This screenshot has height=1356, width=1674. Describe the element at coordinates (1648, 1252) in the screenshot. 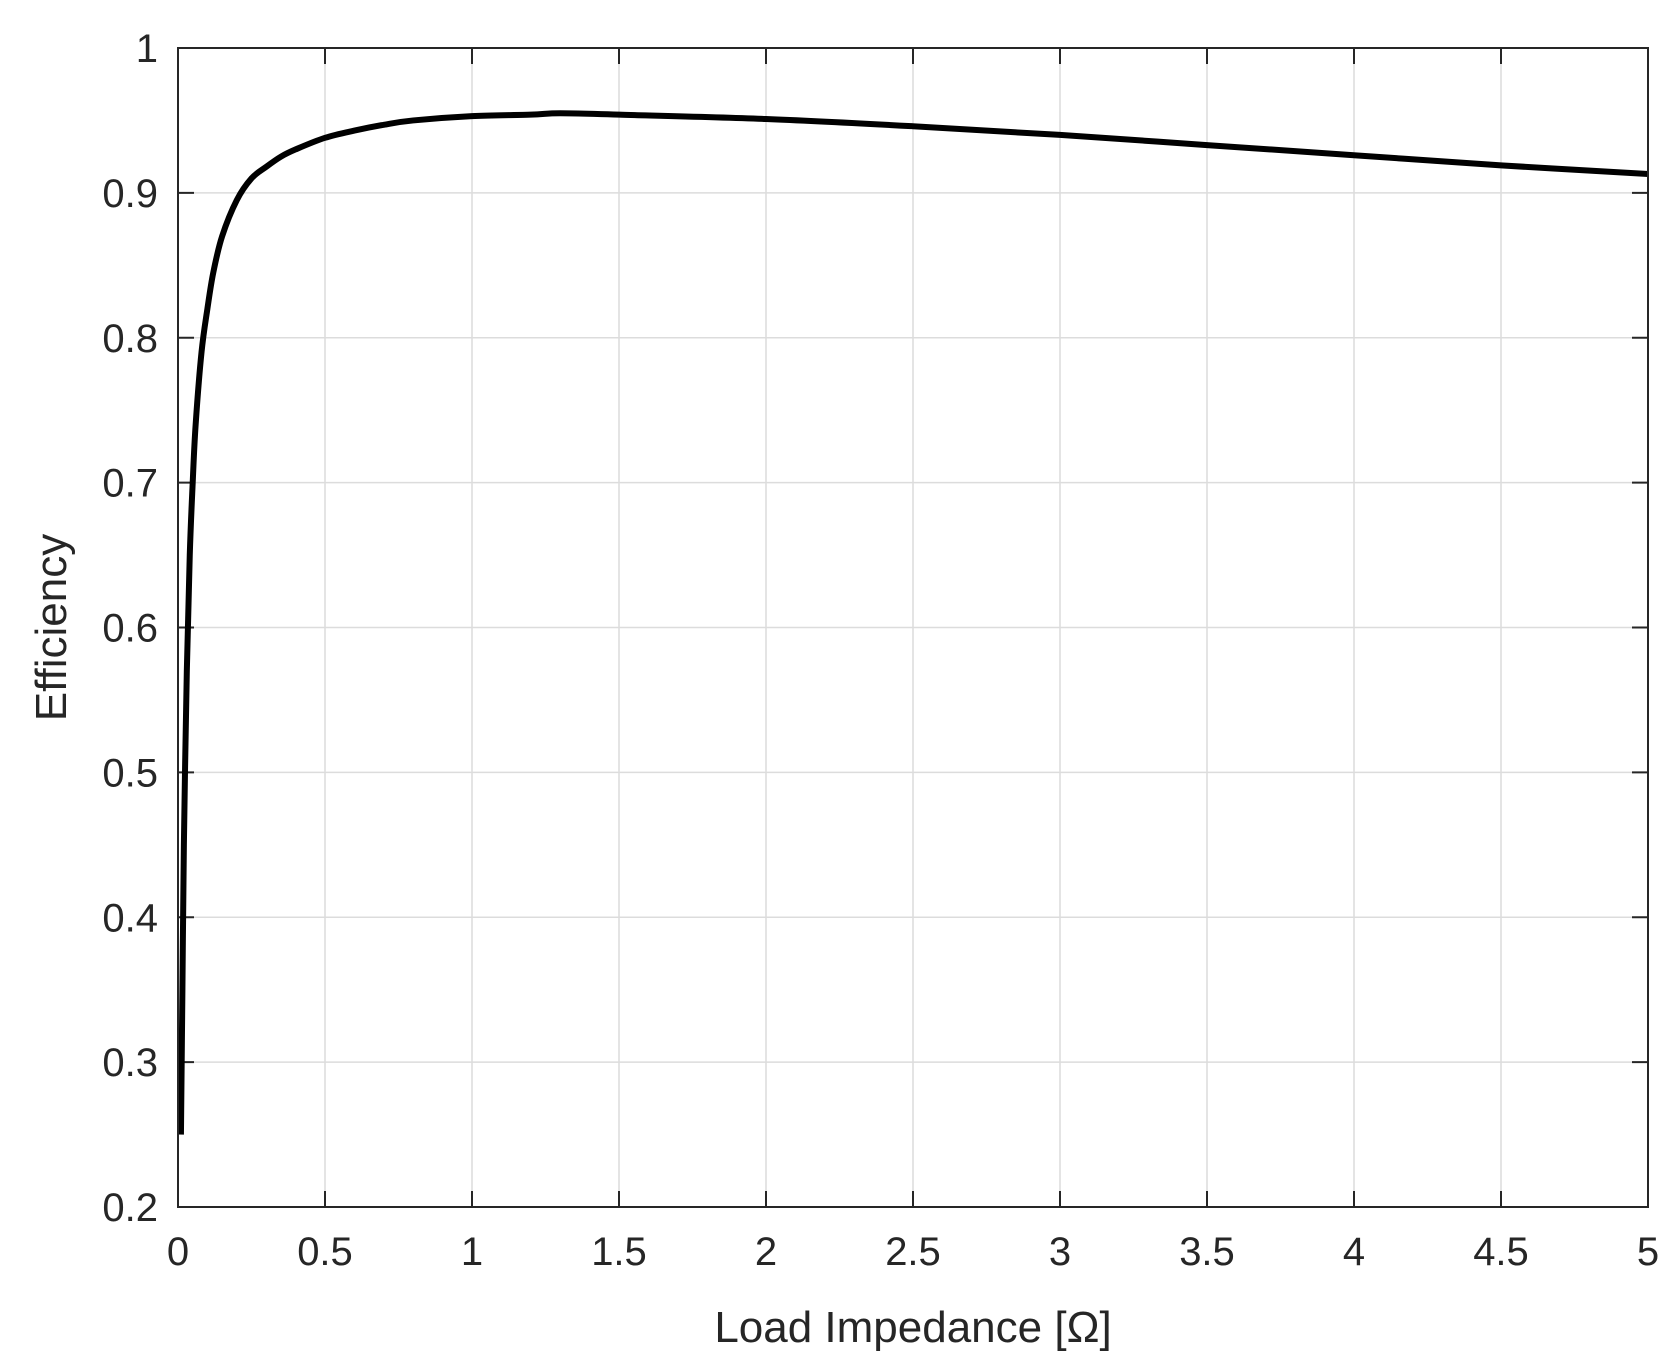

I see `x-tick-label: 5` at that location.